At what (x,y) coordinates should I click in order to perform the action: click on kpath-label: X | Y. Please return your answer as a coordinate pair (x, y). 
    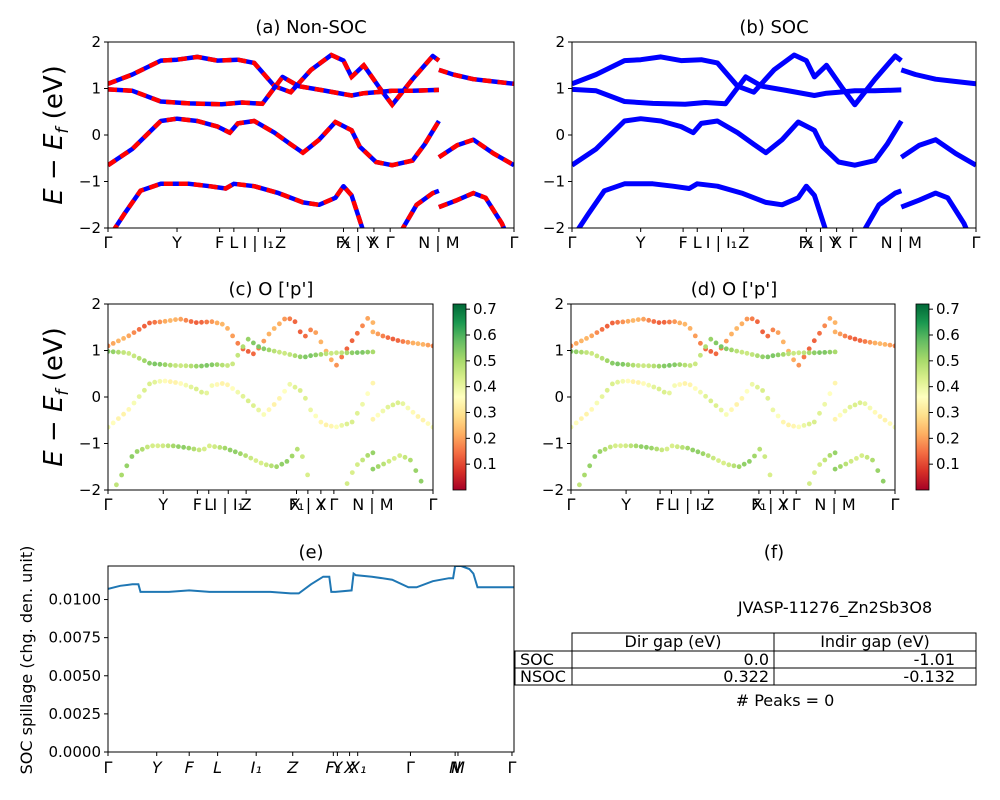
    Looking at the image, I should click on (770, 504).